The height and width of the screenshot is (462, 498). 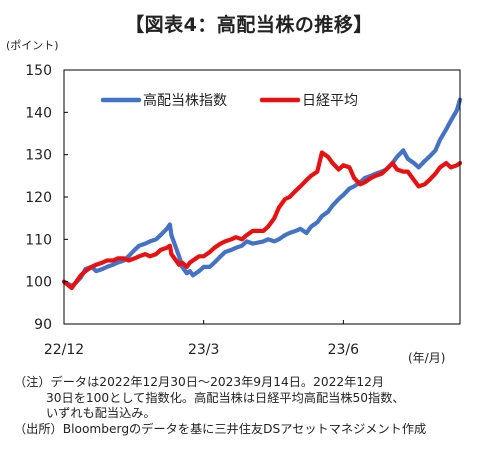 What do you see at coordinates (203, 322) in the screenshot?
I see `x-tick-marks` at bounding box center [203, 322].